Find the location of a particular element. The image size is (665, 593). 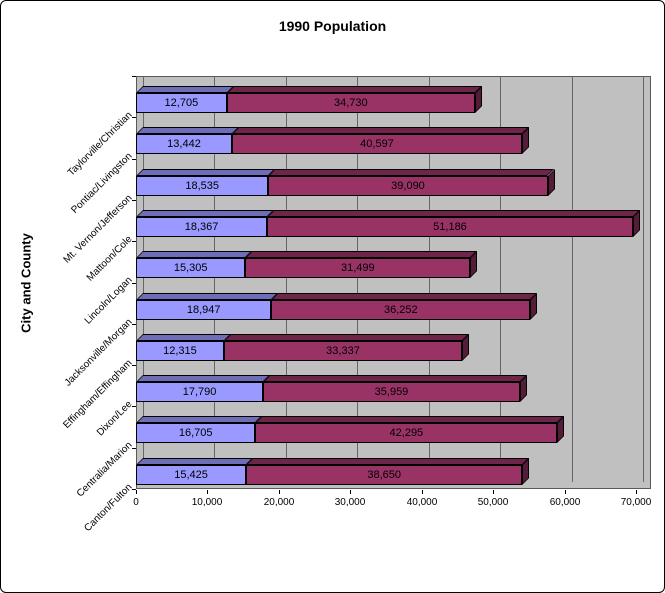

bar-value-label: 34,730 is located at coordinates (350, 103).